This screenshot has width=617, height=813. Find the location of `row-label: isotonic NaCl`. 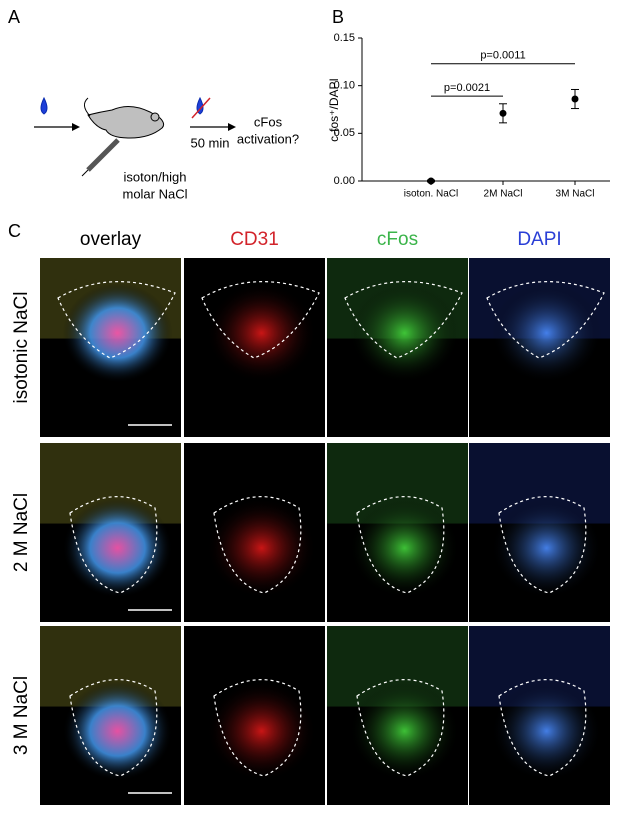

row-label: isotonic NaCl is located at coordinates (21, 348).